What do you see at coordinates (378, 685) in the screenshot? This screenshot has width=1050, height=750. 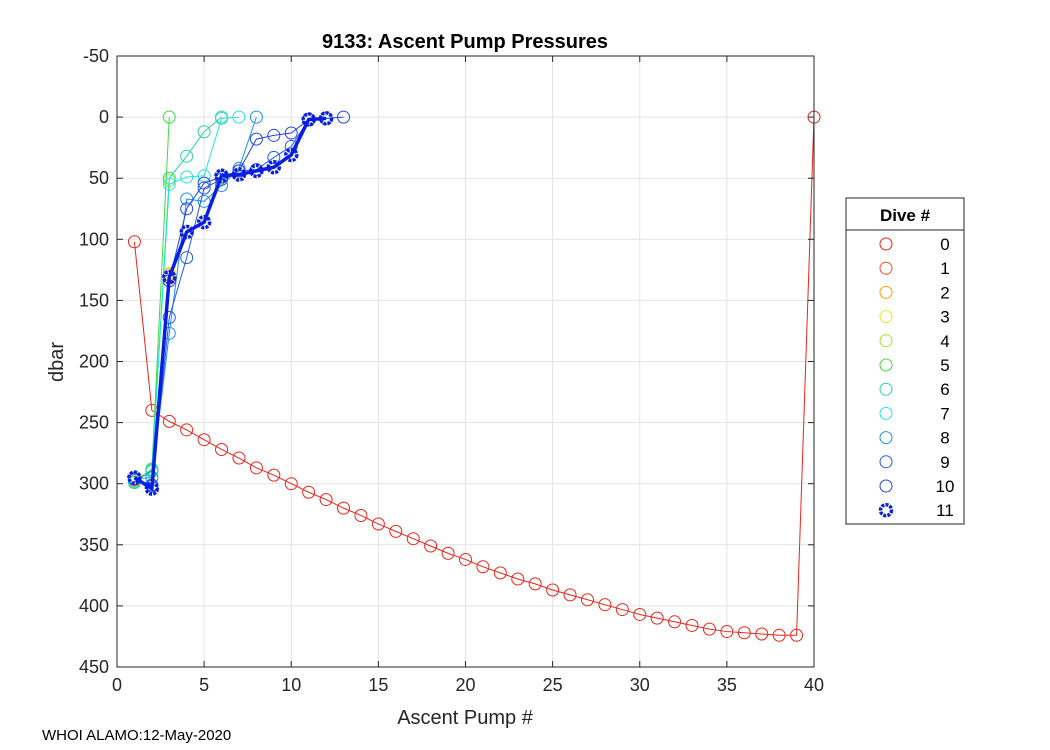 I see `x-tick-label: 15` at bounding box center [378, 685].